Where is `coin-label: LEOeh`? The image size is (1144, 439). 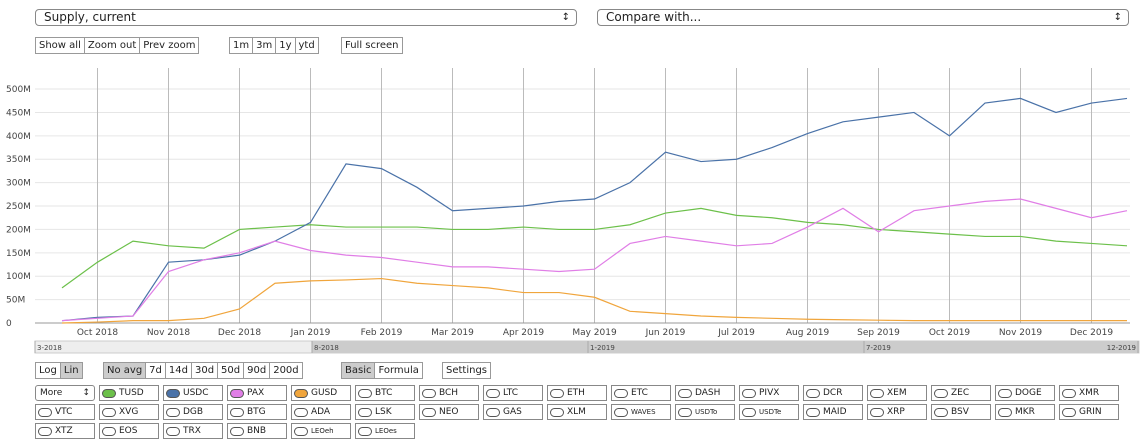
coin-label: LEOeh is located at coordinates (322, 431).